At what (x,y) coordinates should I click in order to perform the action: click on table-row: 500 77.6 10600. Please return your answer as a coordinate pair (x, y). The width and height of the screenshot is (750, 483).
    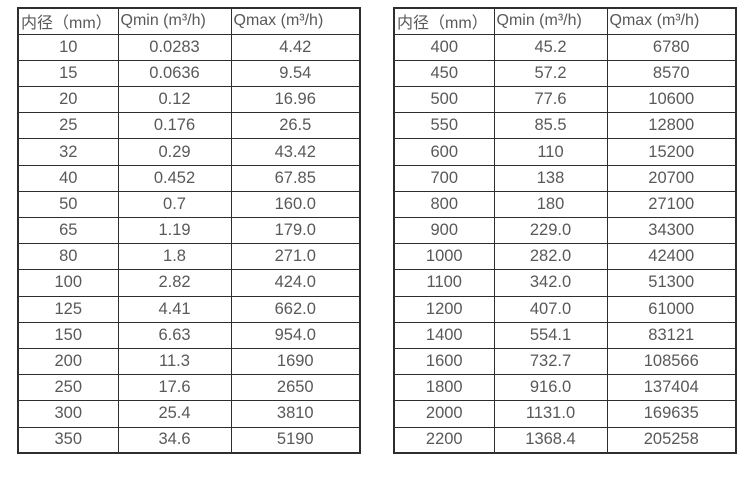
    Looking at the image, I should click on (565, 100).